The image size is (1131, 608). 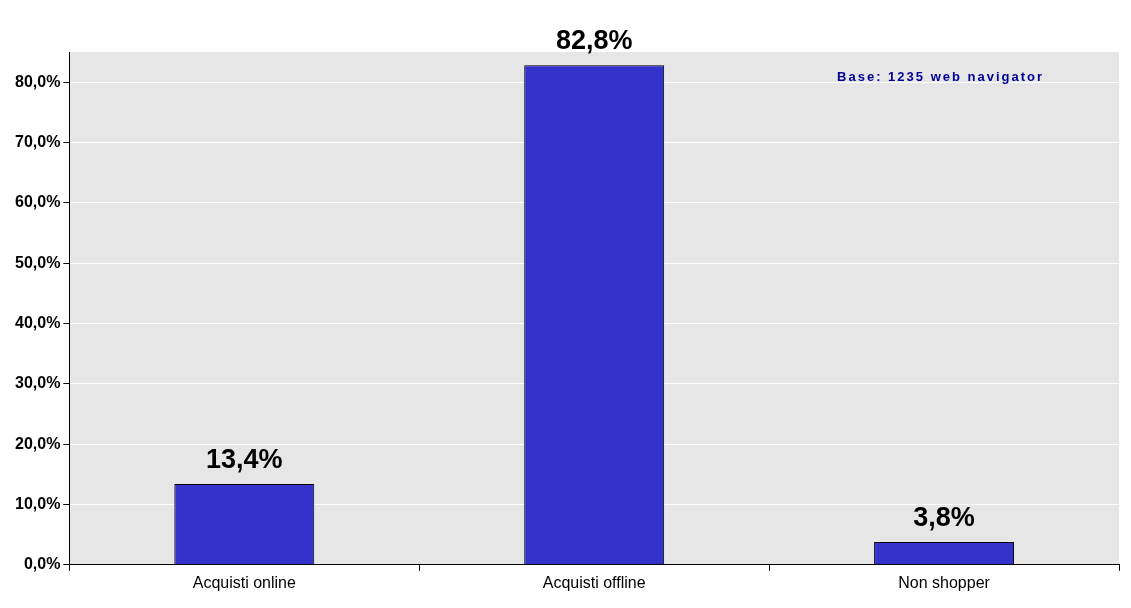 I want to click on annotation: Base: 1235 web navigator, so click(x=941, y=76).